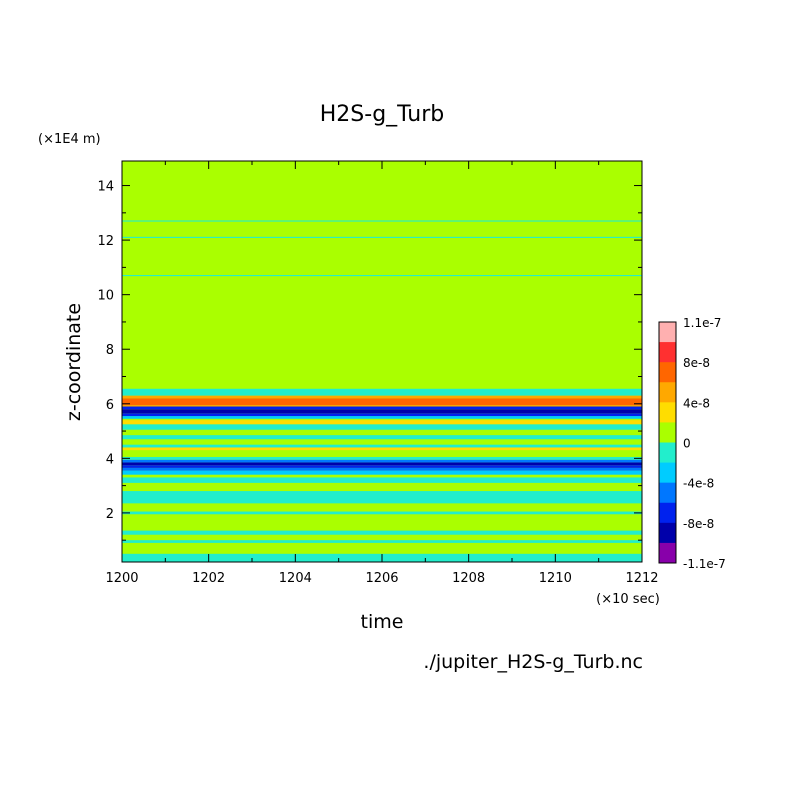 This screenshot has width=804, height=804. What do you see at coordinates (110, 459) in the screenshot?
I see `y-tick-label: 4` at bounding box center [110, 459].